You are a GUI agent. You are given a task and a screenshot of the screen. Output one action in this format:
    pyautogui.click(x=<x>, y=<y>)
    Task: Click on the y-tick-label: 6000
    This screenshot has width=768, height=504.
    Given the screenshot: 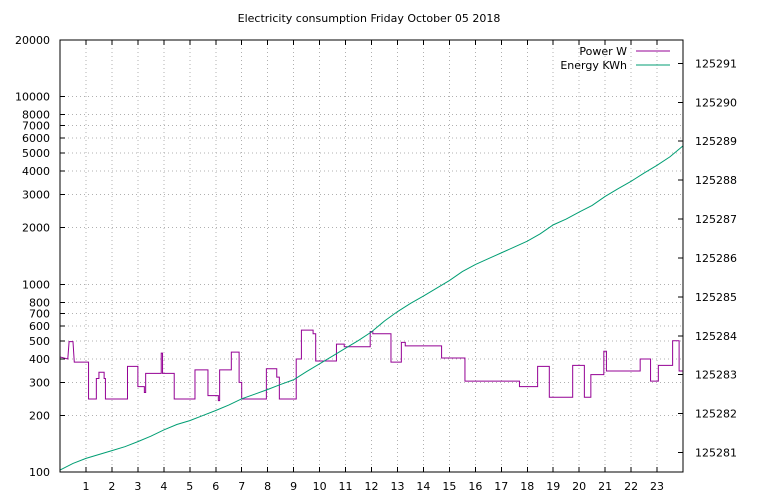 What is the action you would take?
    pyautogui.click(x=36, y=138)
    